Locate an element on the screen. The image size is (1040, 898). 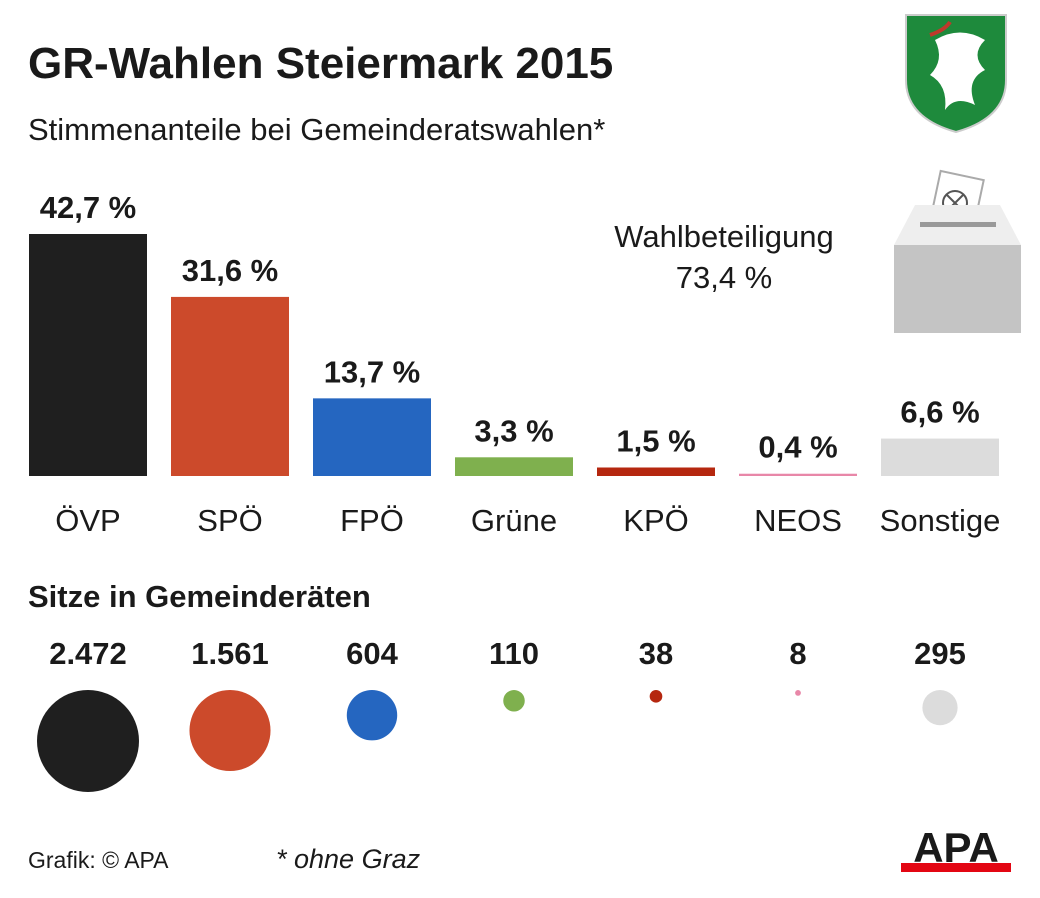
seat-label: 295 is located at coordinates (940, 653).